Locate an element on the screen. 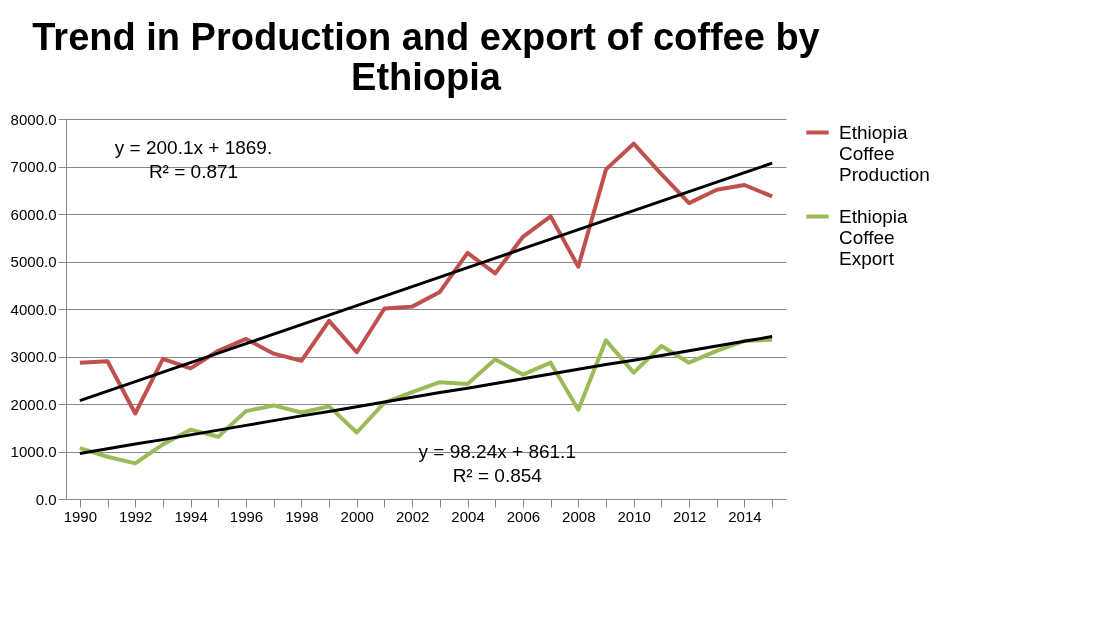  x-tick-label: 2014 is located at coordinates (745, 516).